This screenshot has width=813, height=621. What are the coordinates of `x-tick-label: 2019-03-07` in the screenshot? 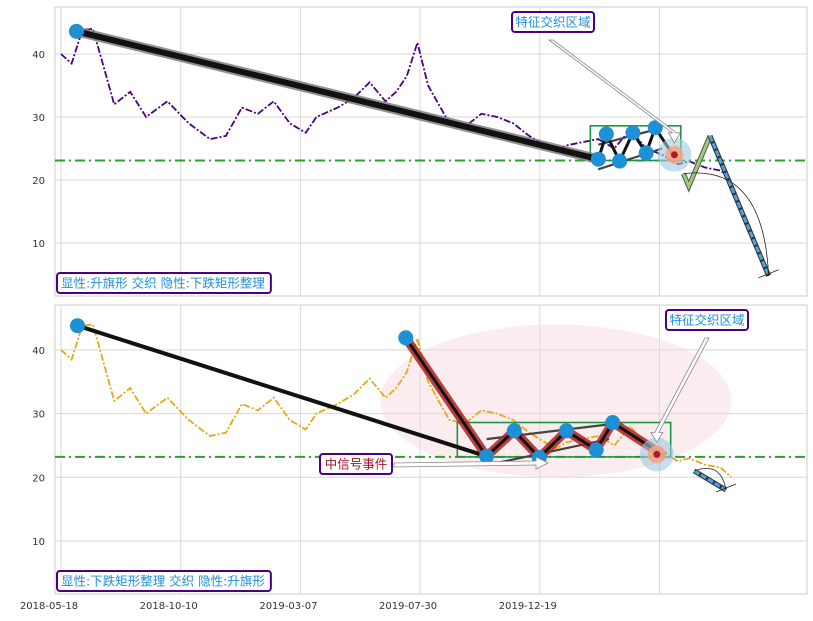 It's located at (288, 606).